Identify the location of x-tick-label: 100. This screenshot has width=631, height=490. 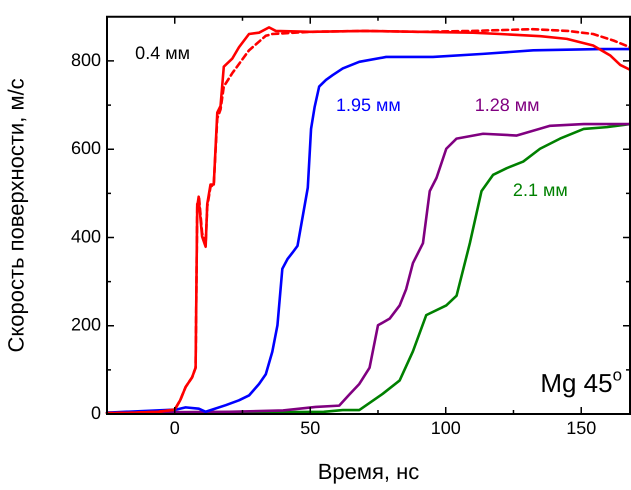
(445, 428).